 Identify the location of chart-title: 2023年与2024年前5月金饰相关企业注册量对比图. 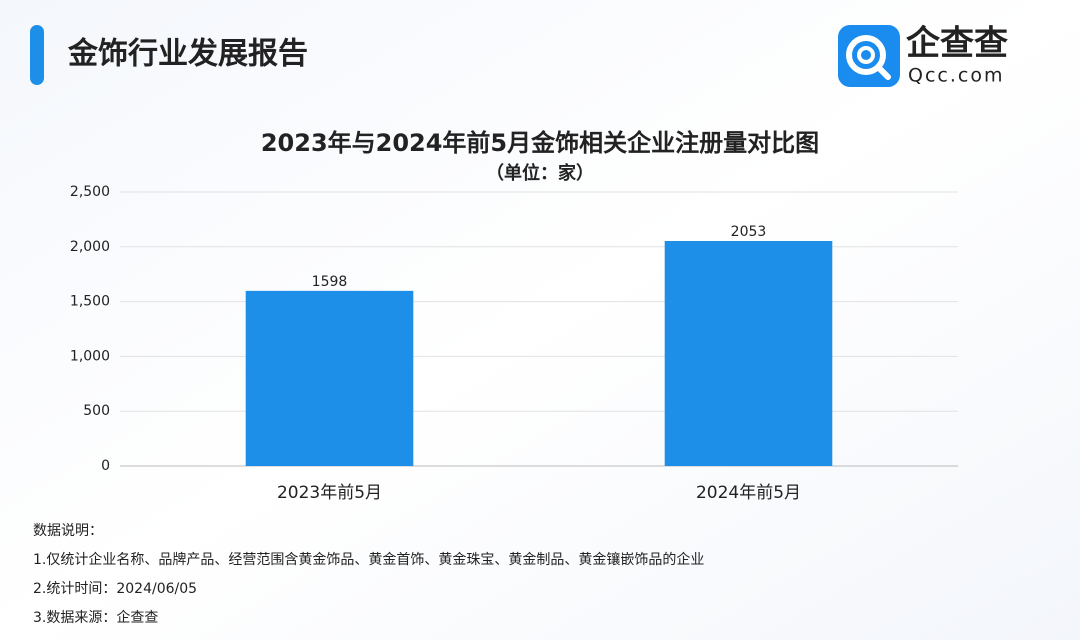
(540, 143).